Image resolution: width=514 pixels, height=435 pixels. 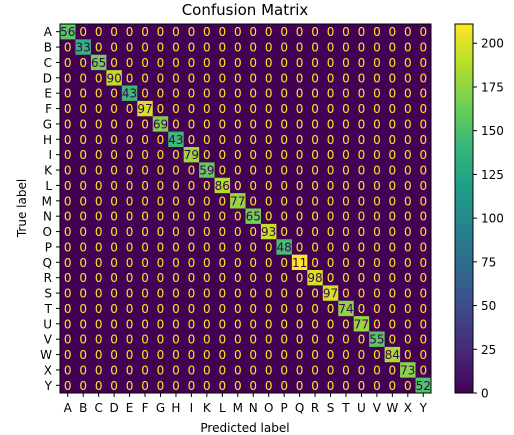 I want to click on heatmap-cell-F-N, so click(x=253, y=108).